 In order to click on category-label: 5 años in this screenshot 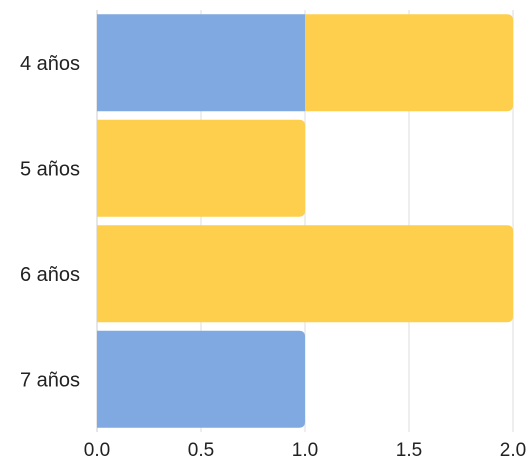, I will do `click(50, 169)`.